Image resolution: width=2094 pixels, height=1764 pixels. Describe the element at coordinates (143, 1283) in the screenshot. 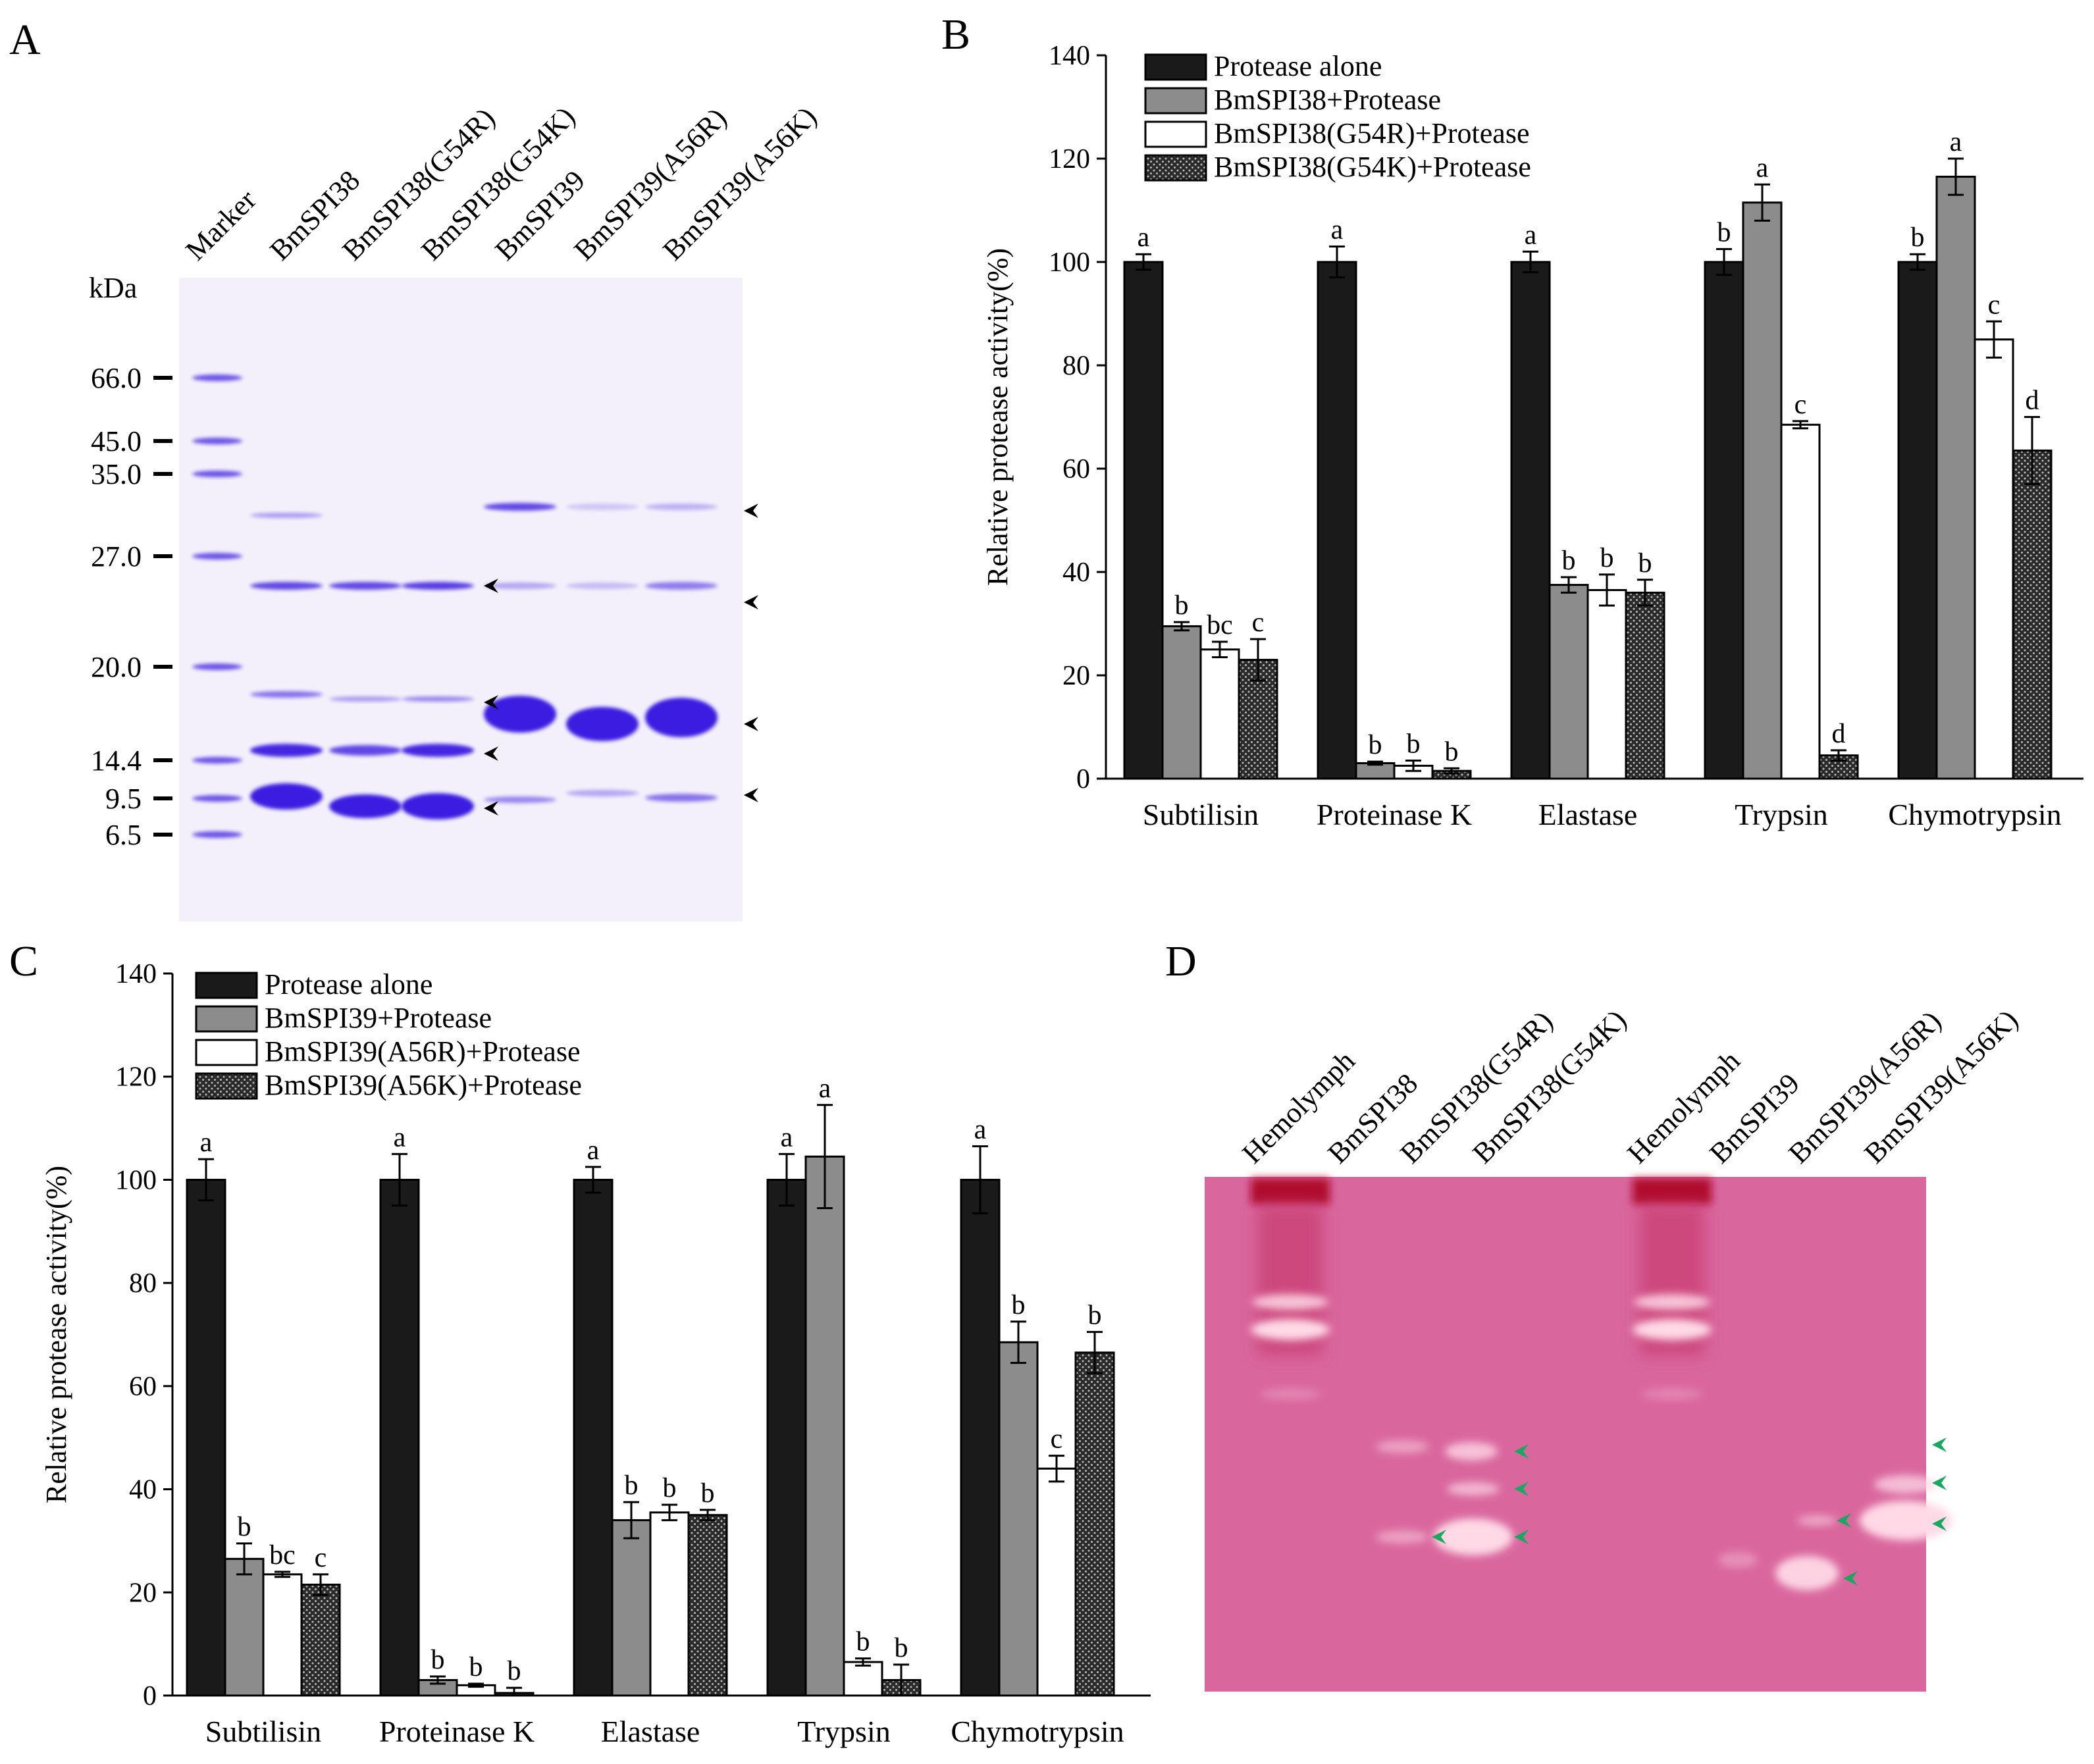

I see `y-tick-label: 80` at that location.